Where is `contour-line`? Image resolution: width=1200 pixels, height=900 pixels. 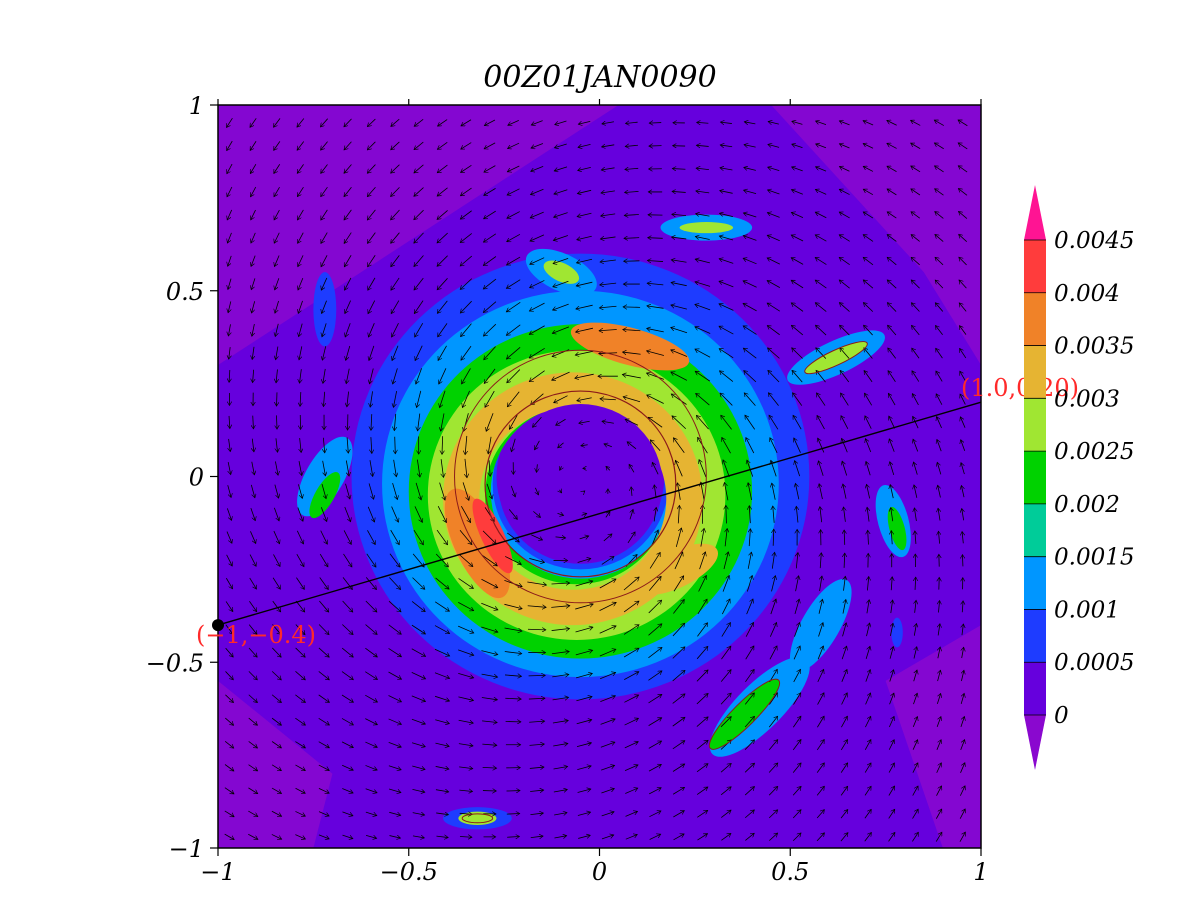
contour-line is located at coordinates (580, 484).